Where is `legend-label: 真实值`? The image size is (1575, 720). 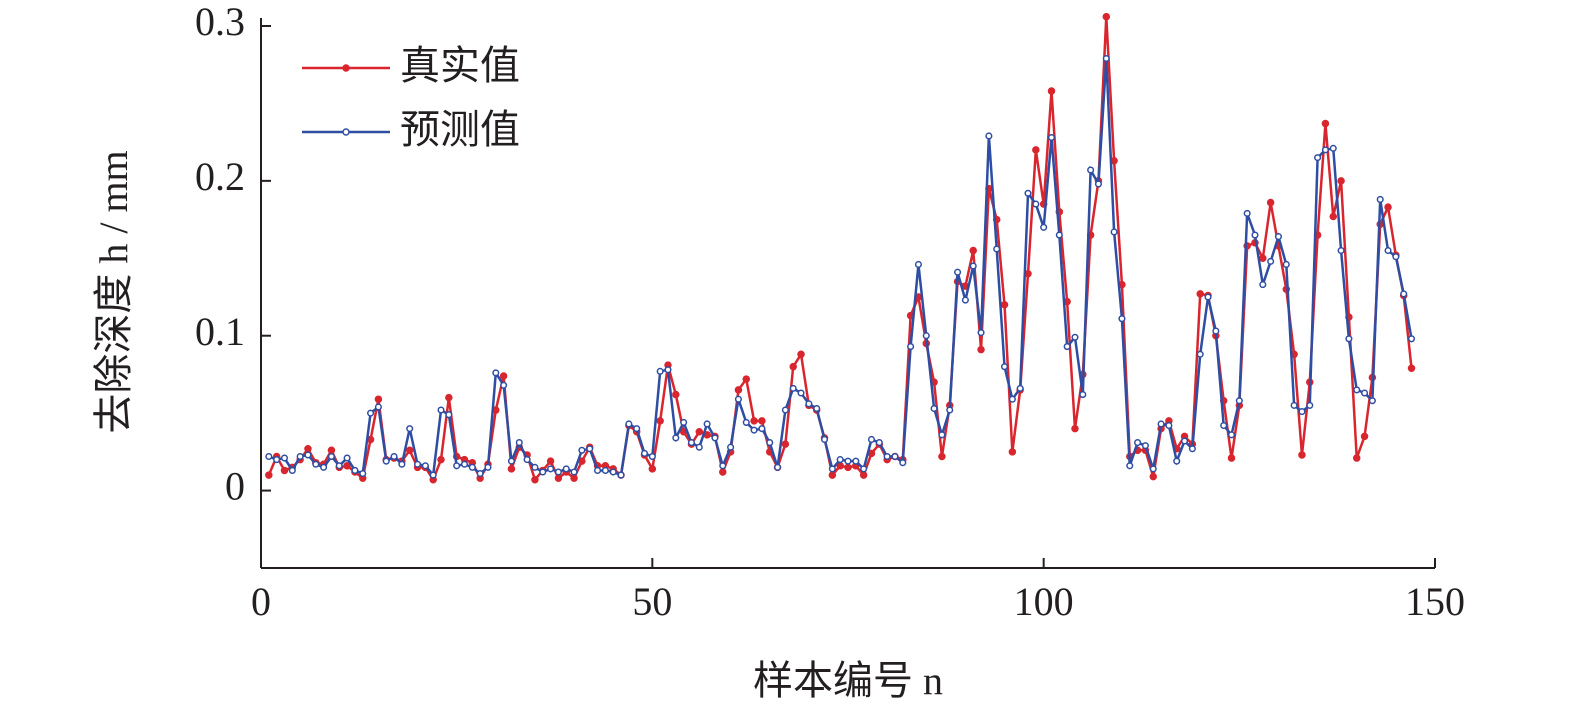
legend-label: 真实值 is located at coordinates (460, 65).